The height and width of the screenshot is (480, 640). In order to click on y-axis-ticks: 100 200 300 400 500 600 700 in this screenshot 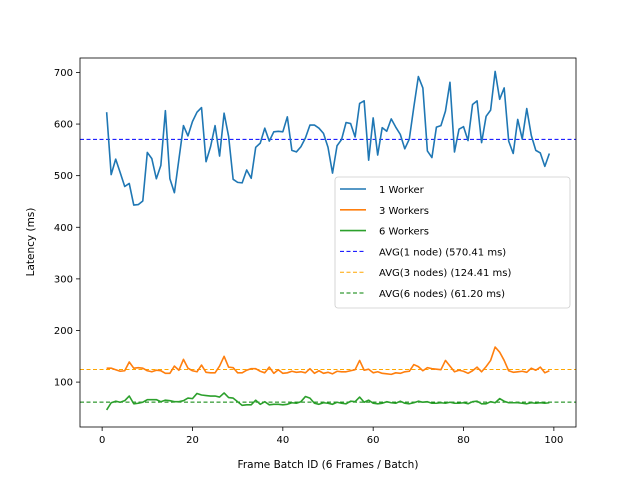, I will do `click(67, 228)`.